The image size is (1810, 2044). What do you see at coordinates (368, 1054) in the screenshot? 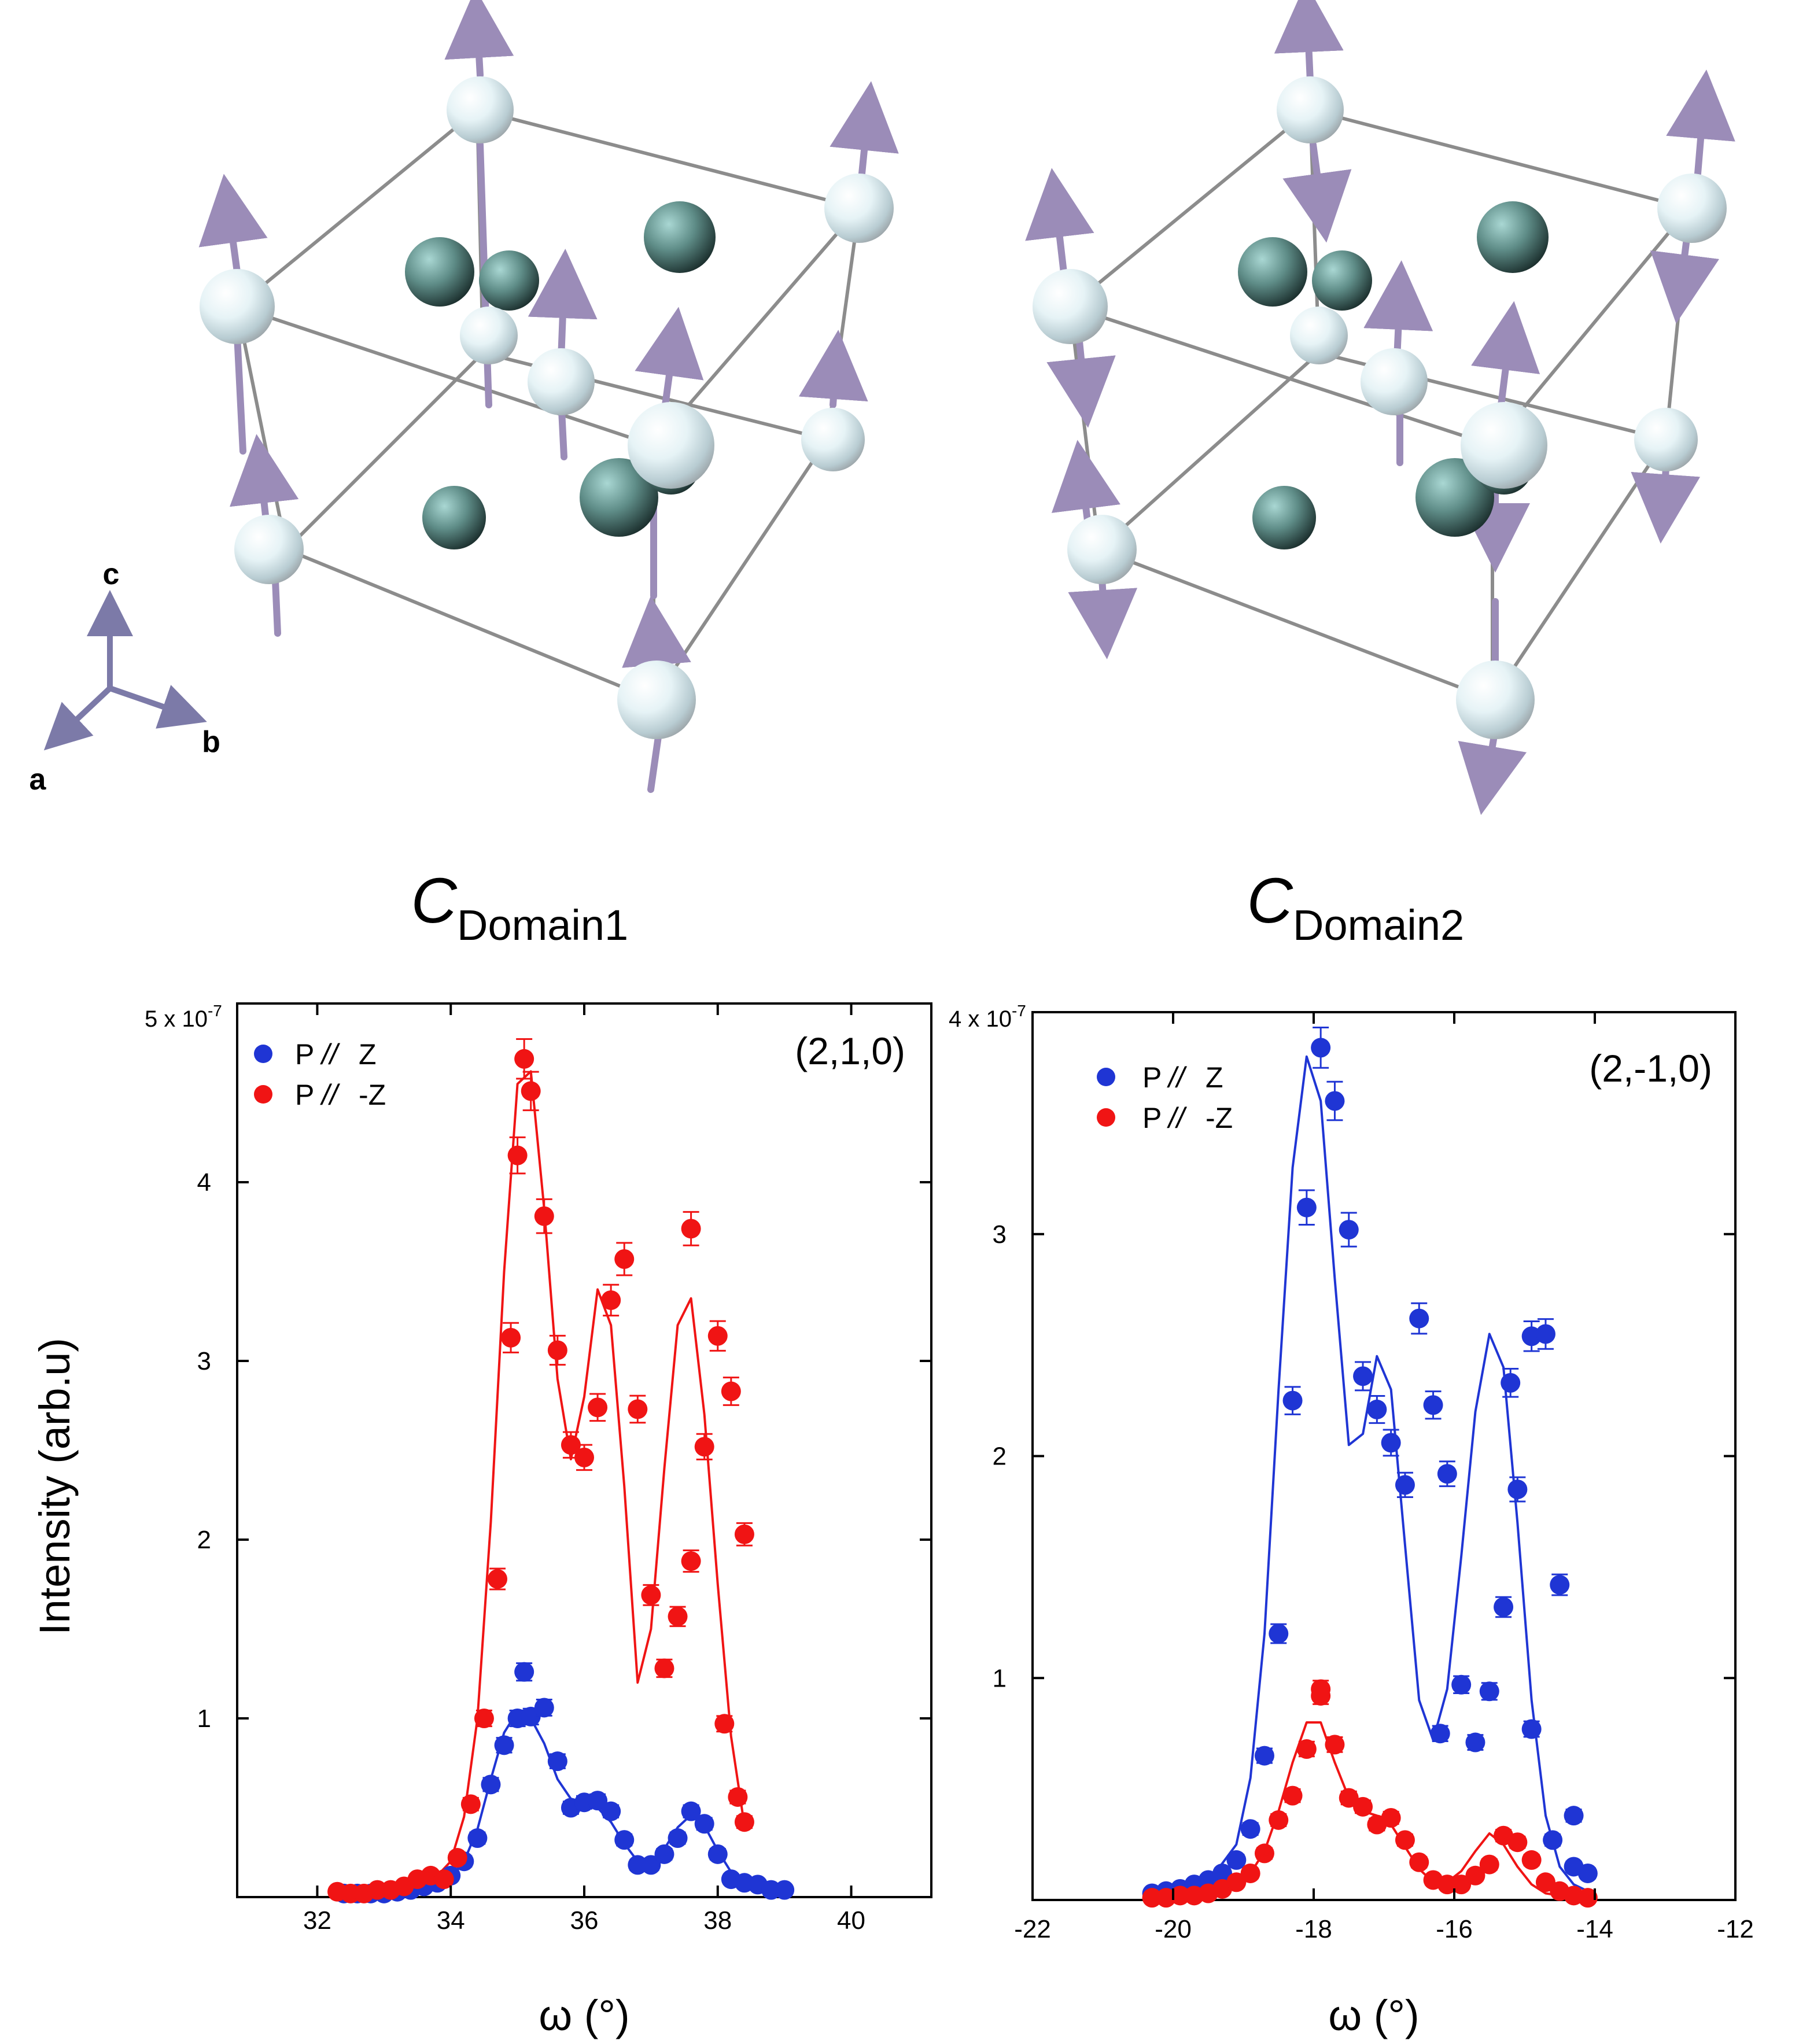
I see `legend-suffix: Z` at bounding box center [368, 1054].